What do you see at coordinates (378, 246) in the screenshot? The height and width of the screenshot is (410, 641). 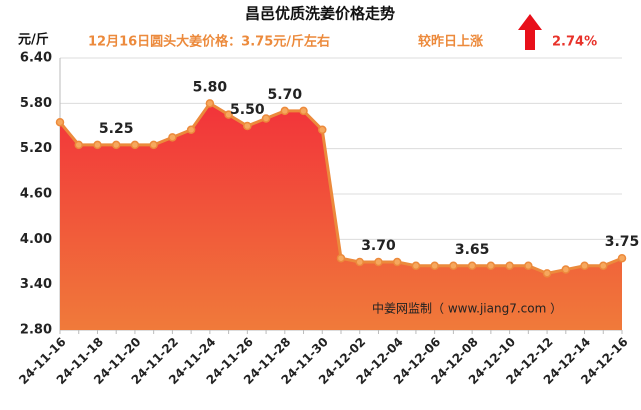 I see `value-label: 3.70` at bounding box center [378, 246].